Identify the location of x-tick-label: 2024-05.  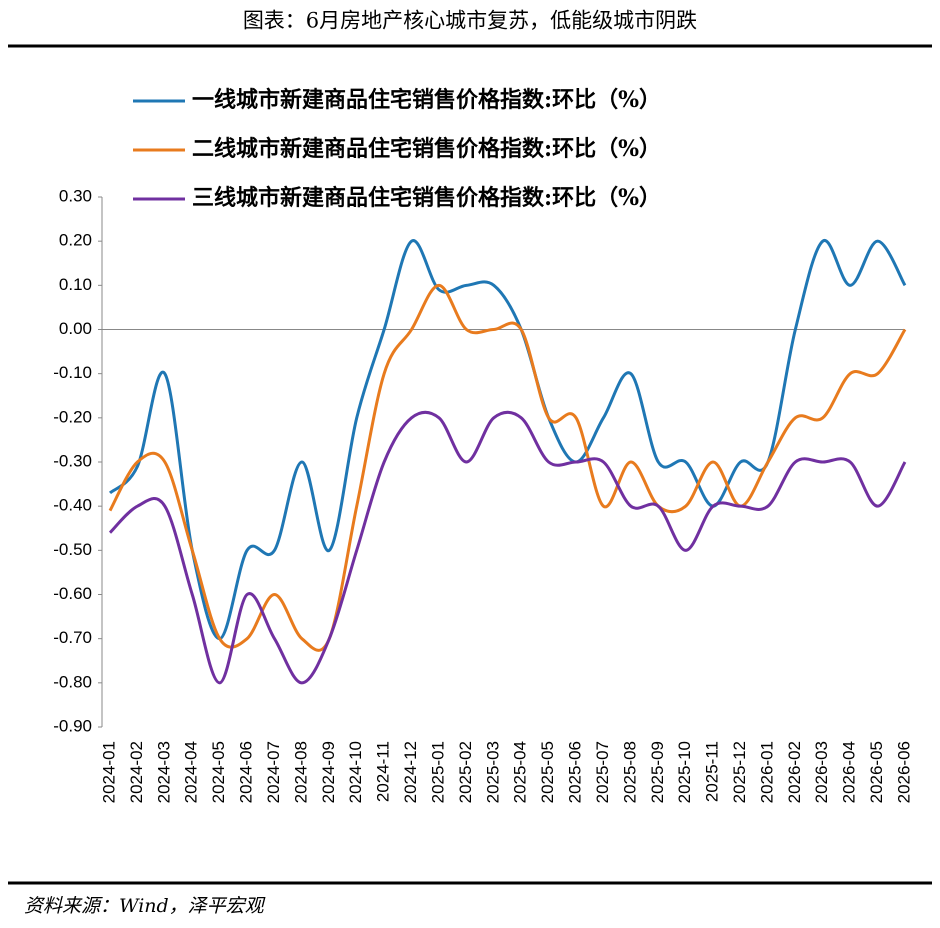
(218, 772).